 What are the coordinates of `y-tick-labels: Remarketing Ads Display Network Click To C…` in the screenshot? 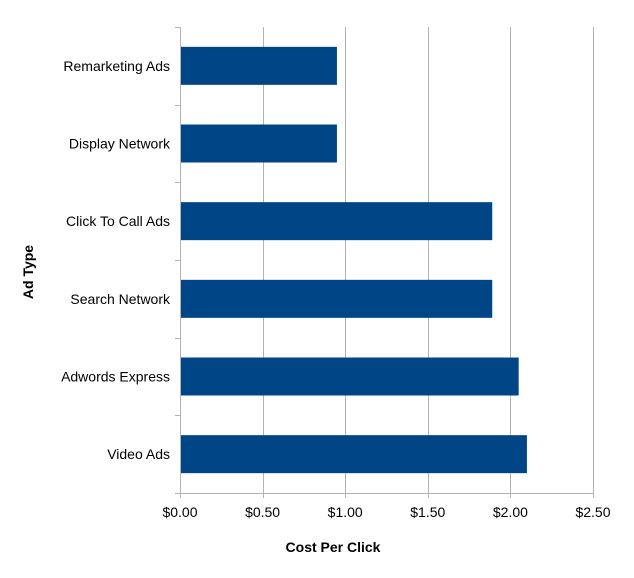 It's located at (116, 260).